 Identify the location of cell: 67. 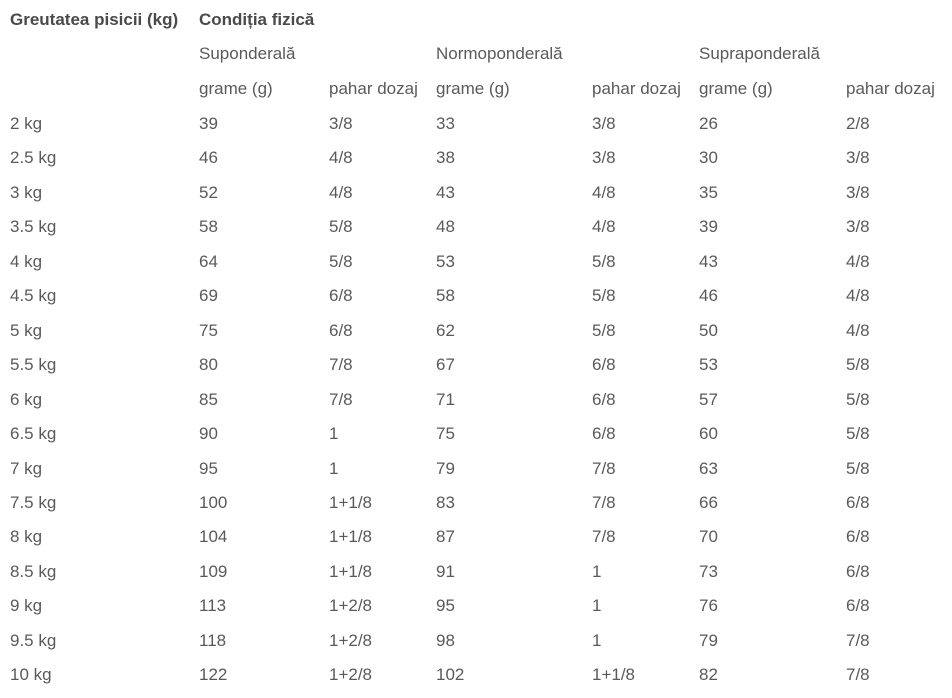
(445, 365).